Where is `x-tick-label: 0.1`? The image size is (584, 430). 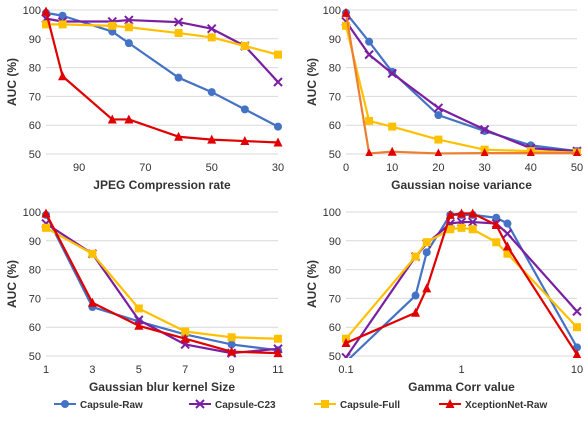
x-tick-label: 0.1 is located at coordinates (345, 370).